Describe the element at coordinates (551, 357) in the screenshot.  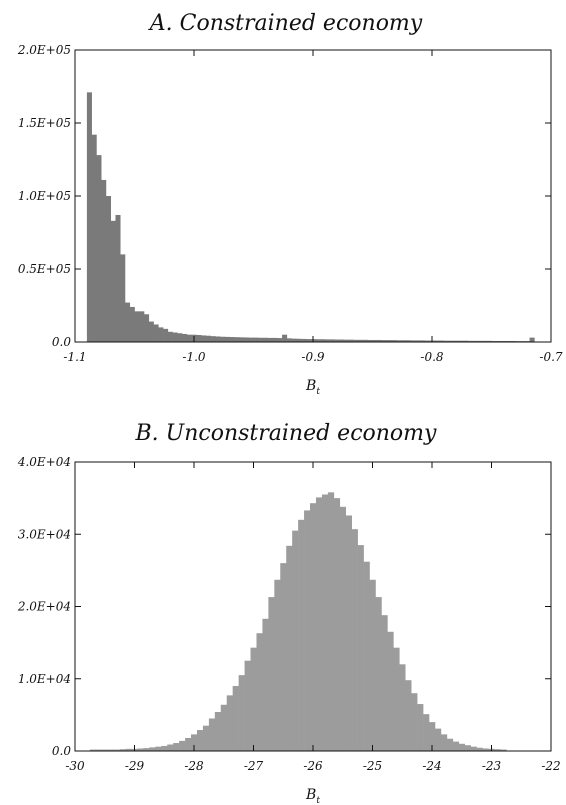
I see `x-tick-label: -0.7` at that location.